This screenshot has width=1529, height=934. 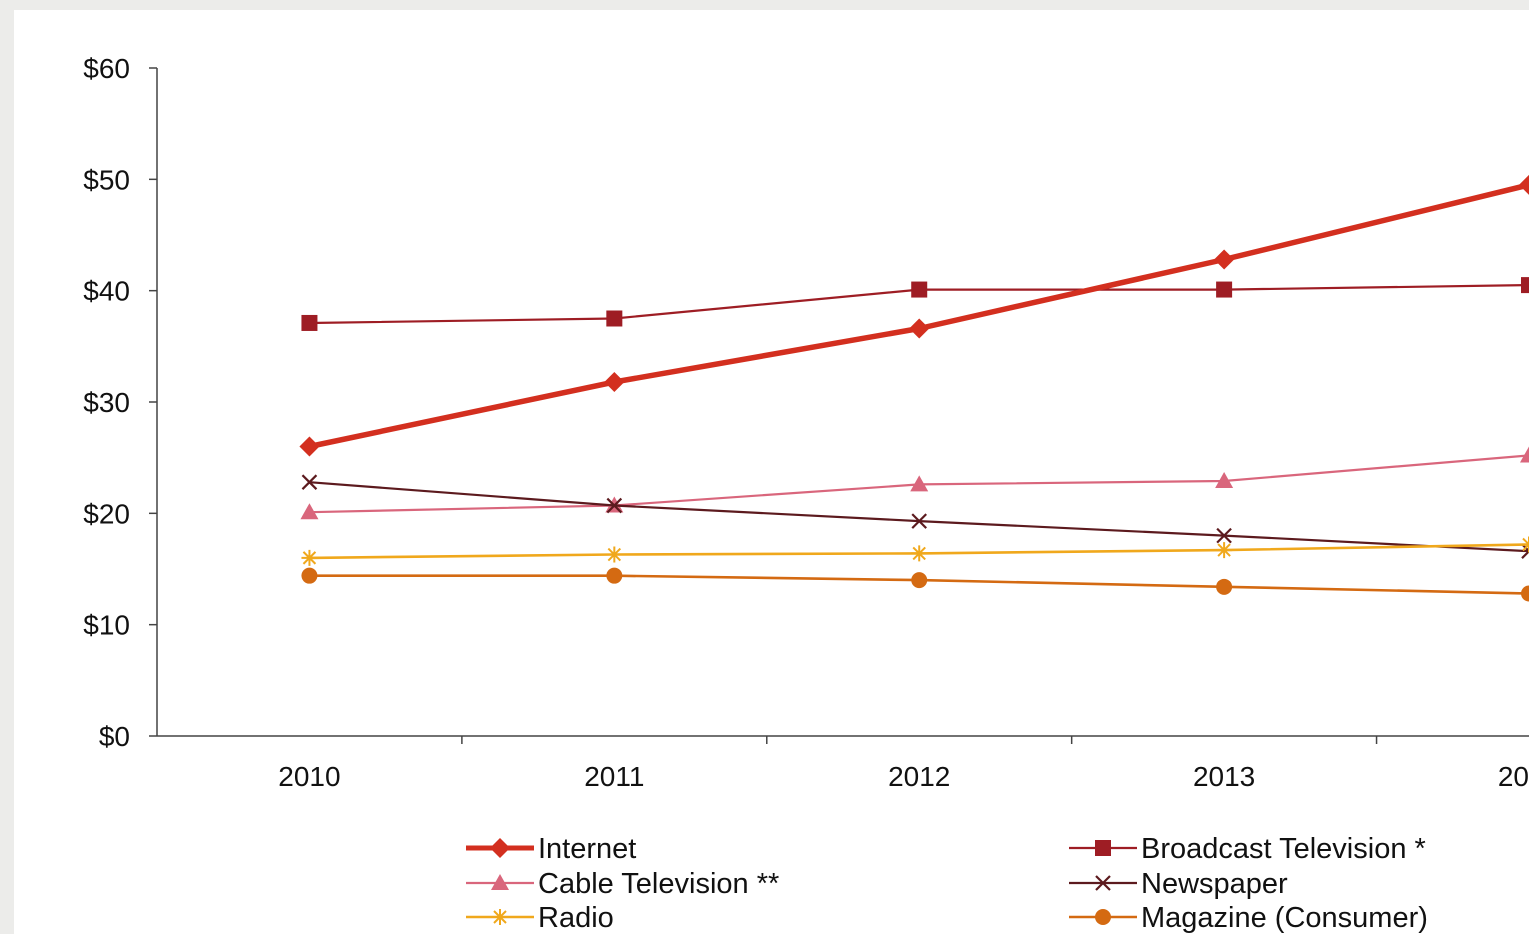 I want to click on legend-item: Newspaper, so click(x=1178, y=884).